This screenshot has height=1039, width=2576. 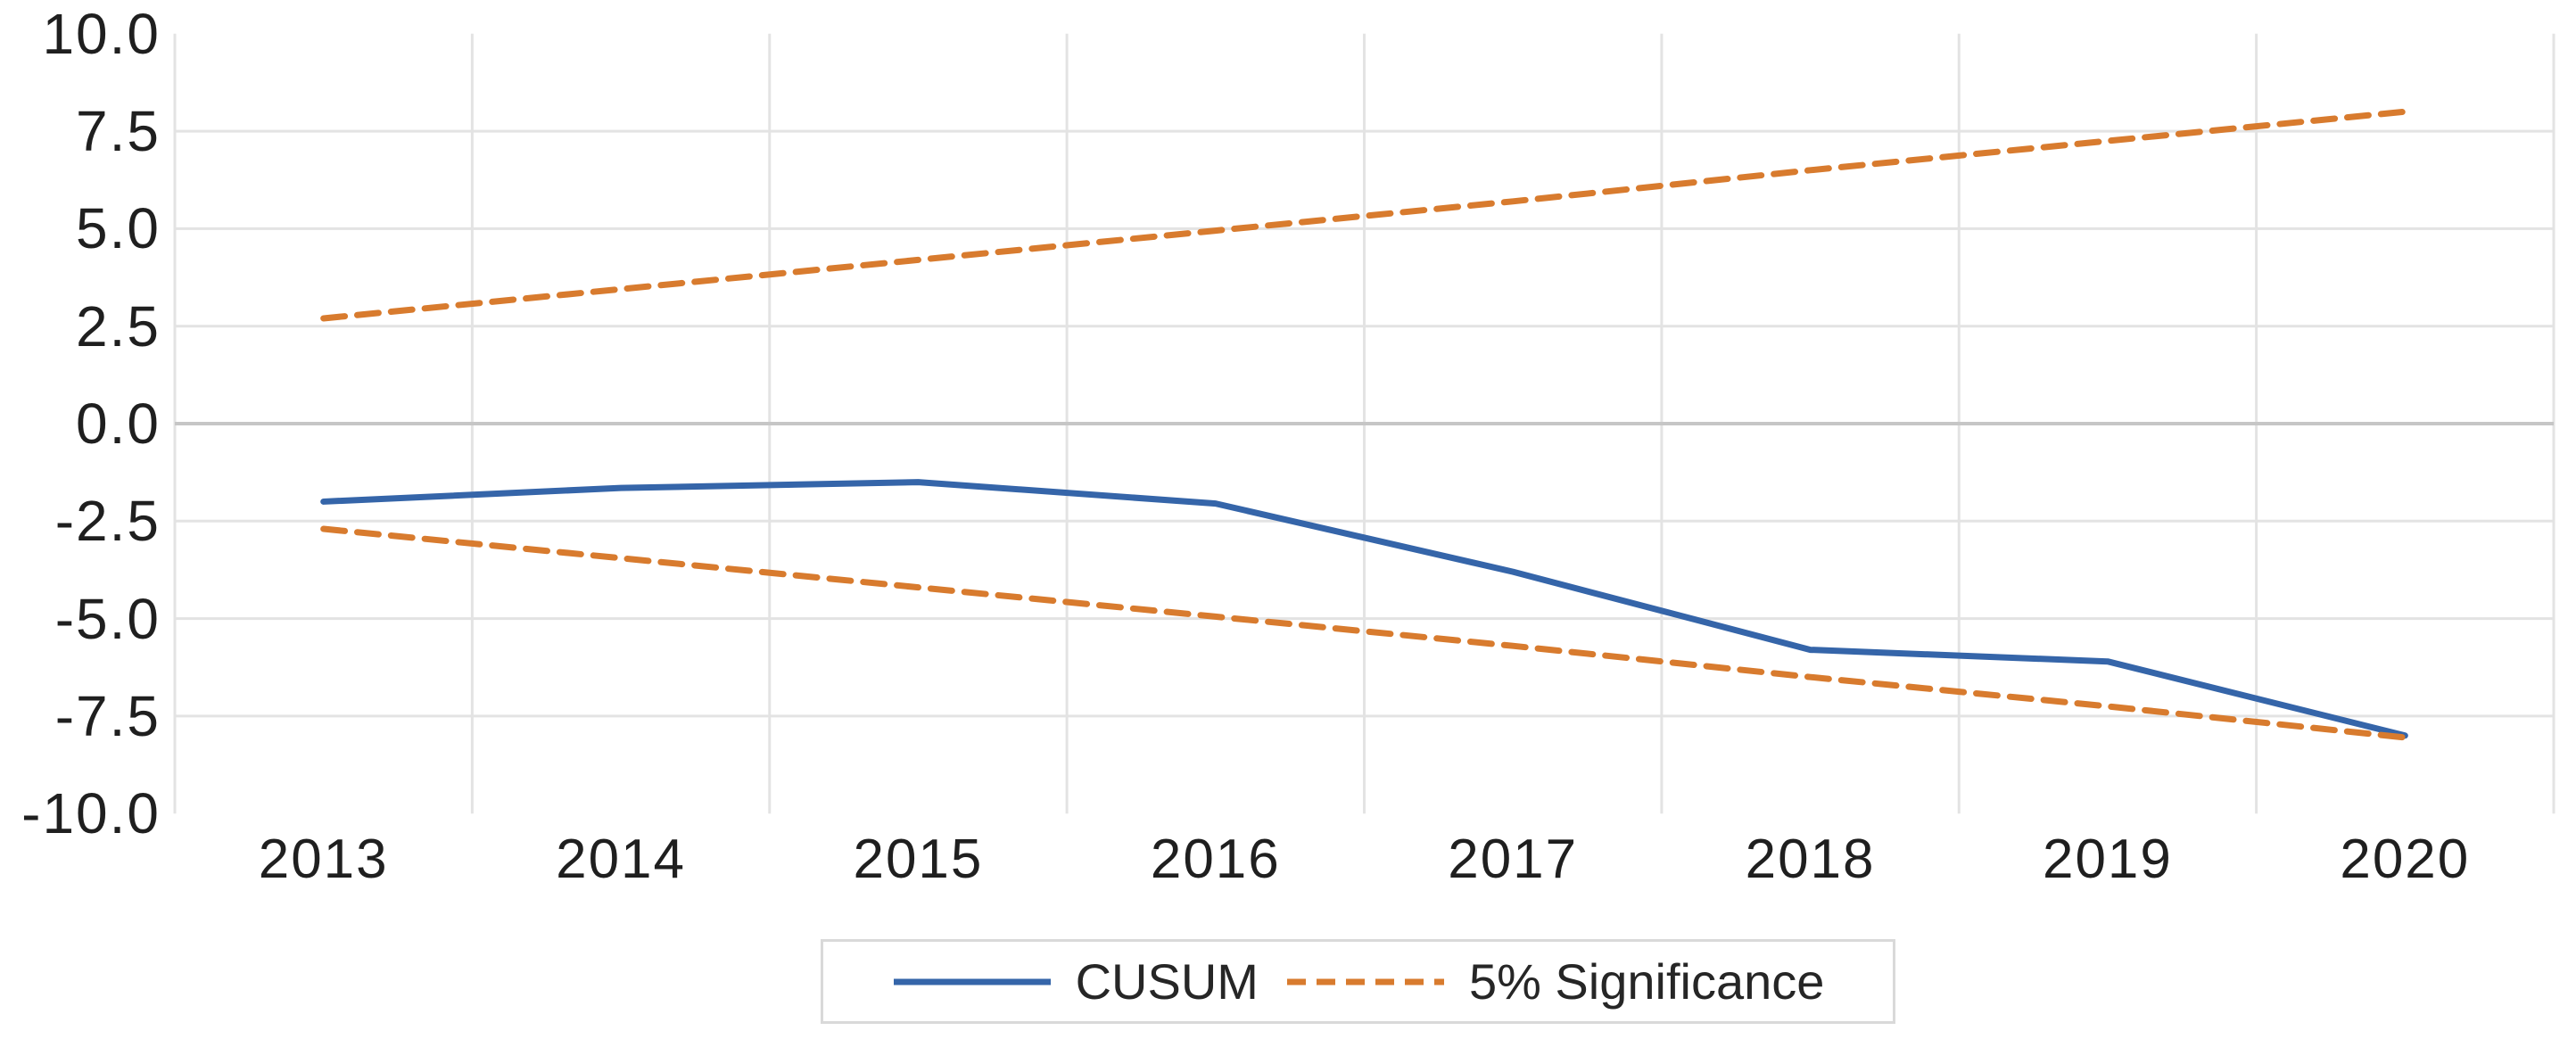 What do you see at coordinates (119, 131) in the screenshot?
I see `y-tick-label: 7.5` at bounding box center [119, 131].